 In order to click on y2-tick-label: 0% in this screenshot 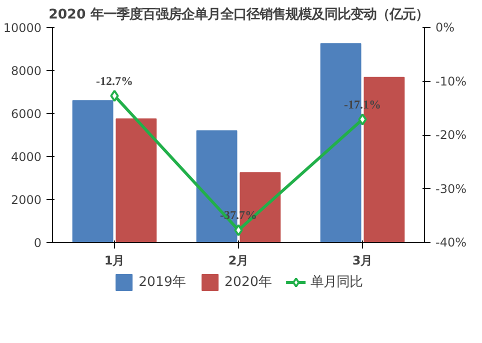, I will do `click(445, 27)`.